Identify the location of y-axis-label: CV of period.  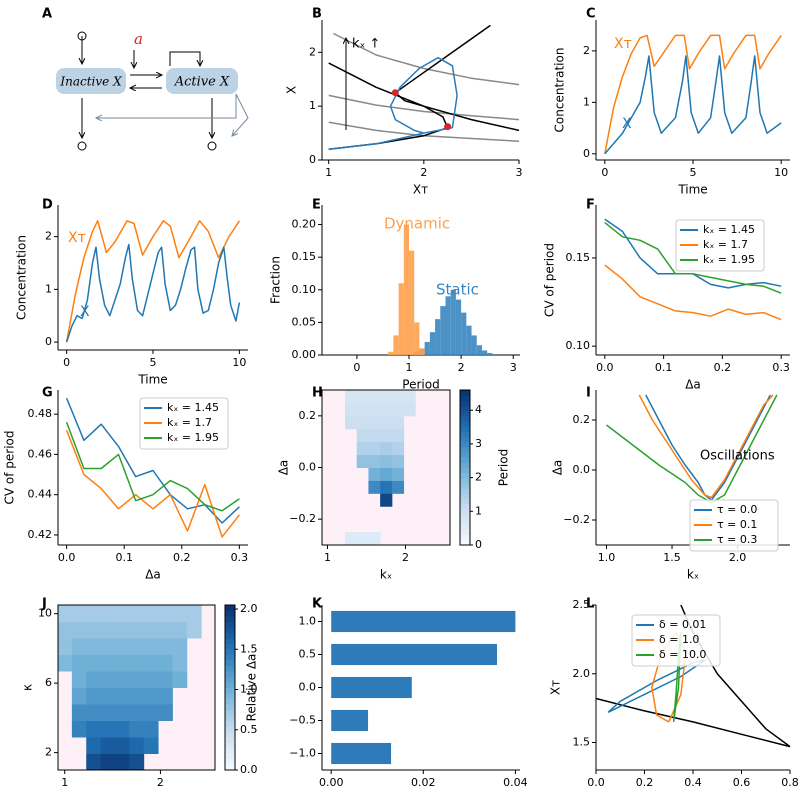
(10, 467).